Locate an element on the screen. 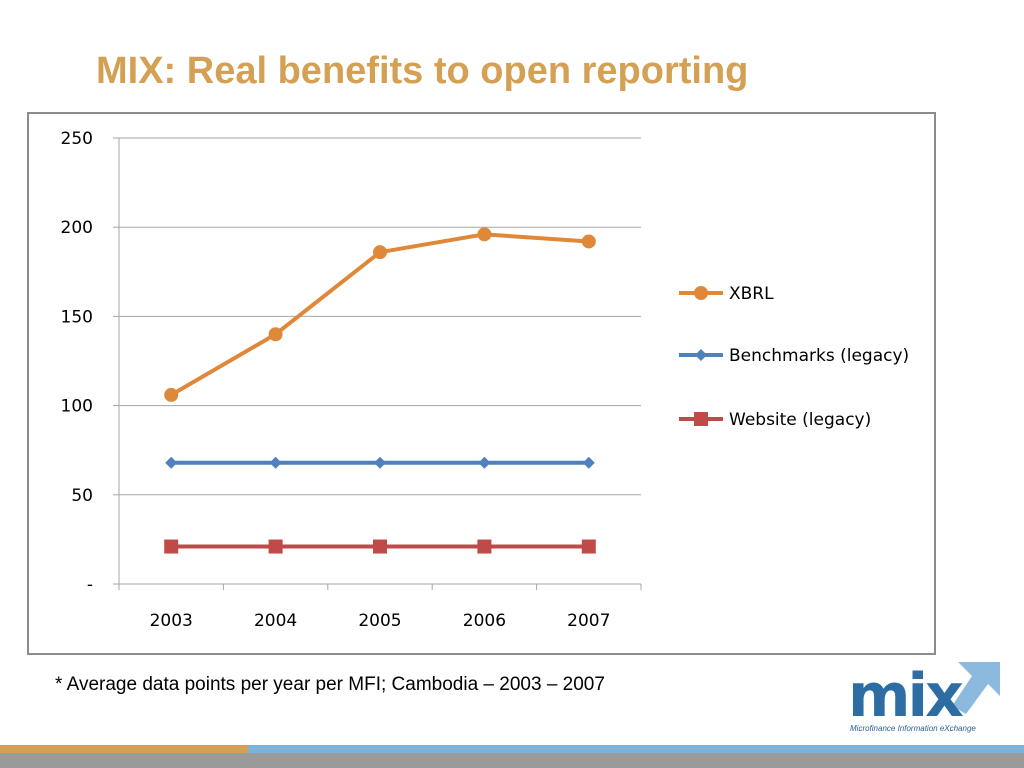  y-tick-label: 250 is located at coordinates (77, 139).